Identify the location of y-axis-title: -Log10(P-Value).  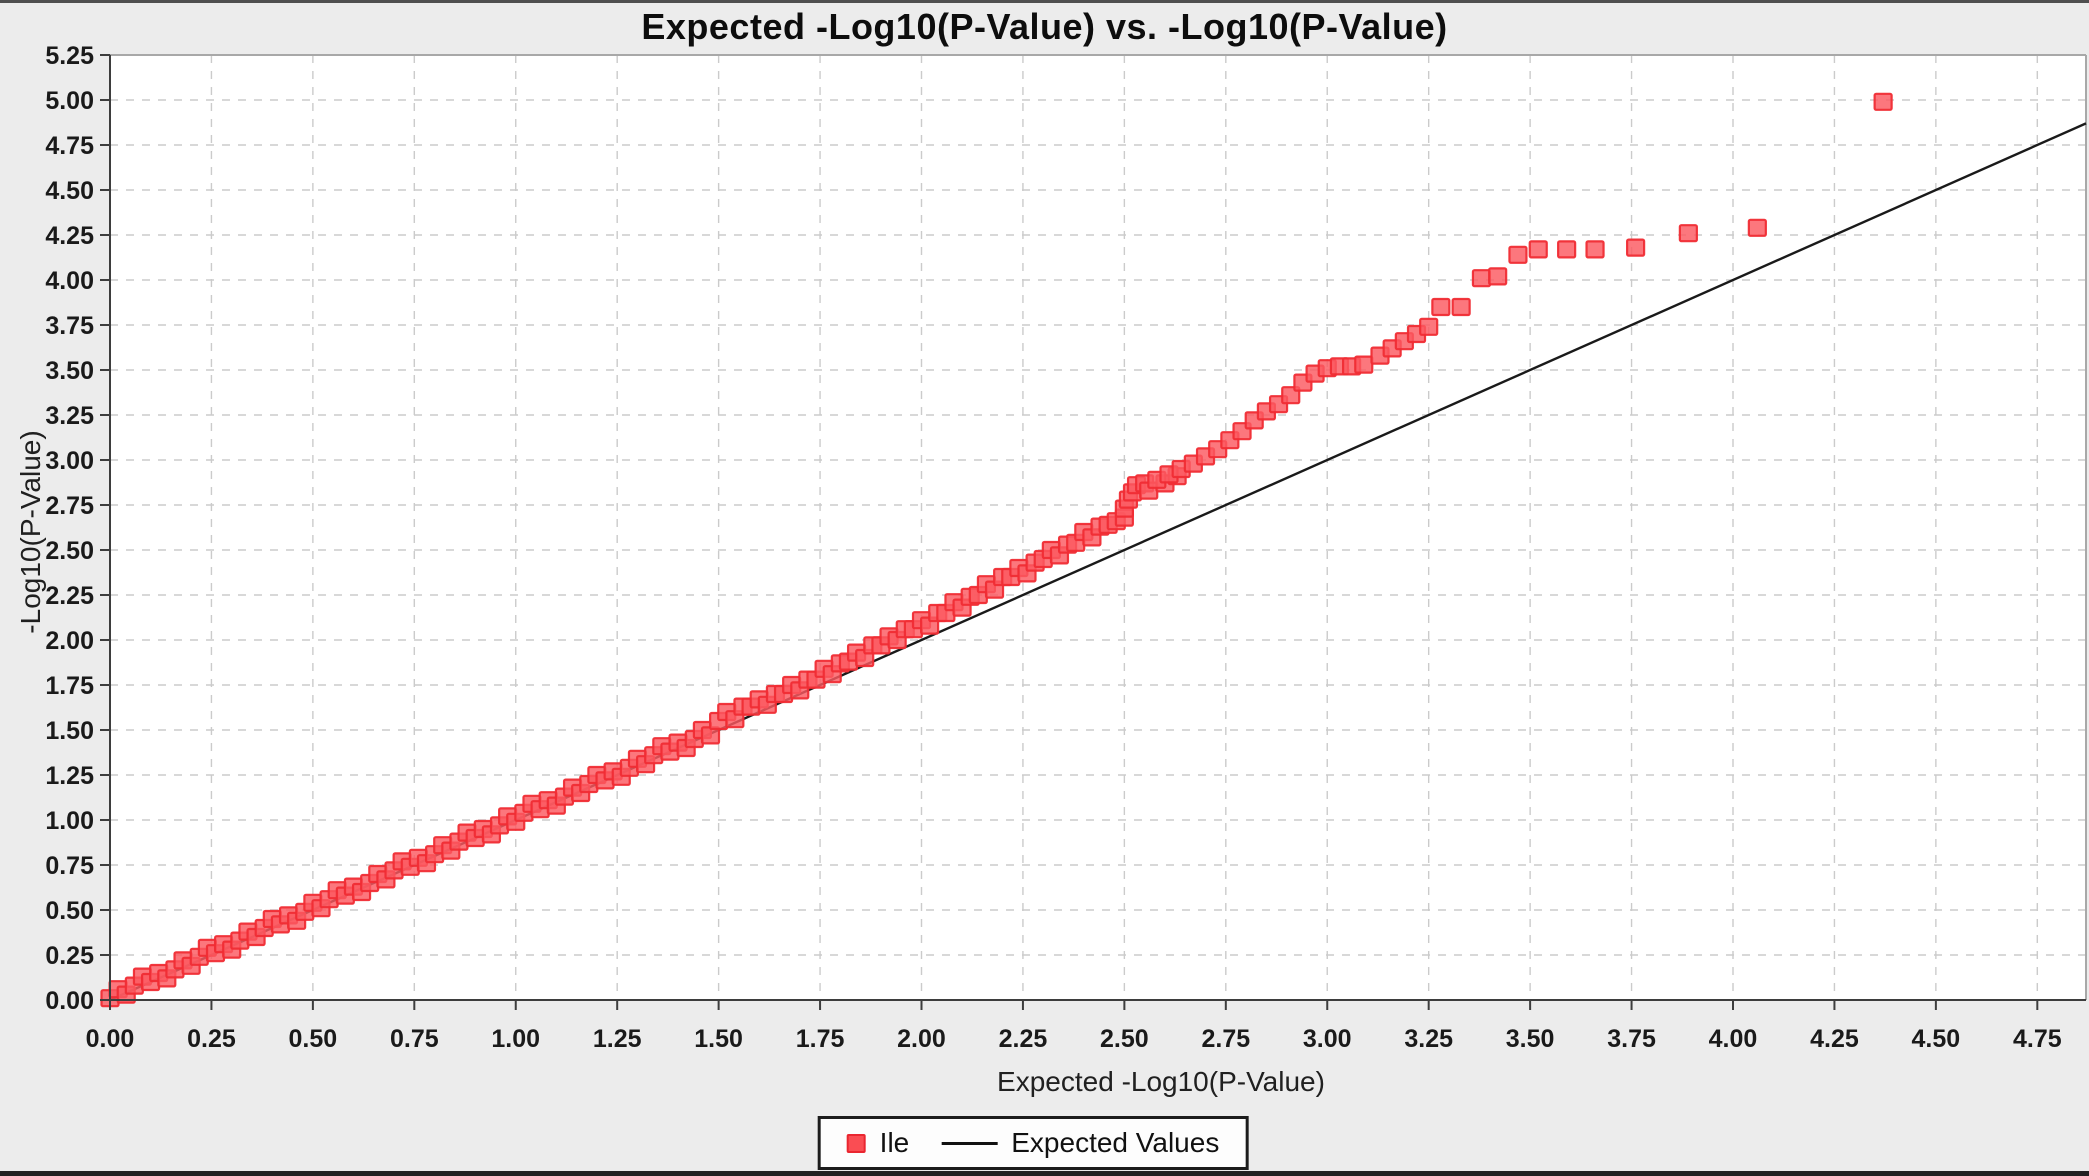
(30, 532).